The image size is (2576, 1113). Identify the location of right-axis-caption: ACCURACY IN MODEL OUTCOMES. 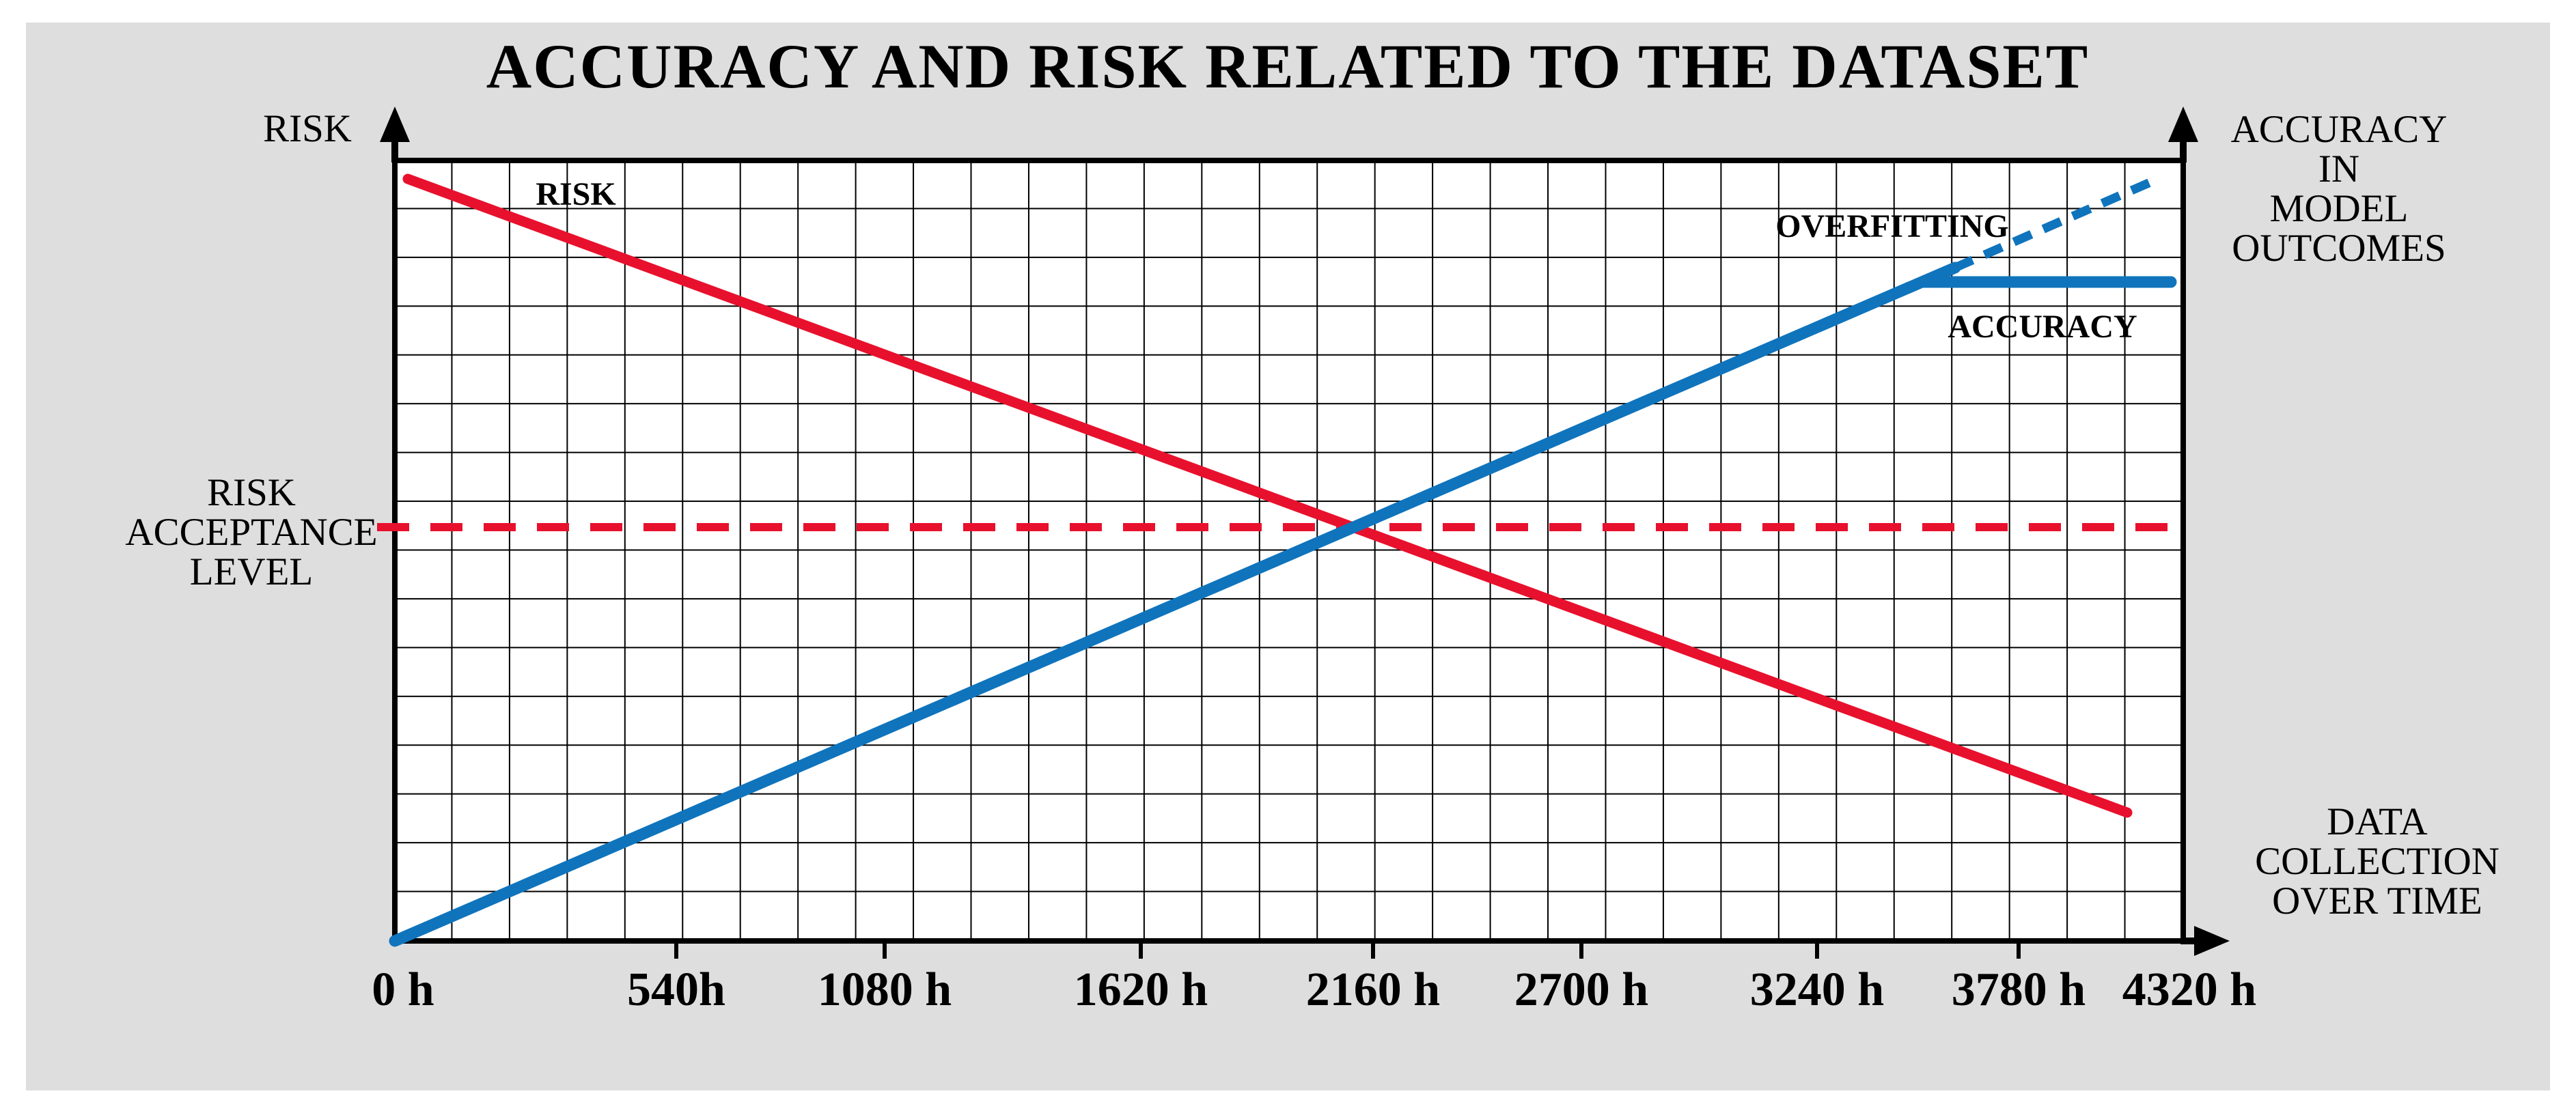
(2339, 189).